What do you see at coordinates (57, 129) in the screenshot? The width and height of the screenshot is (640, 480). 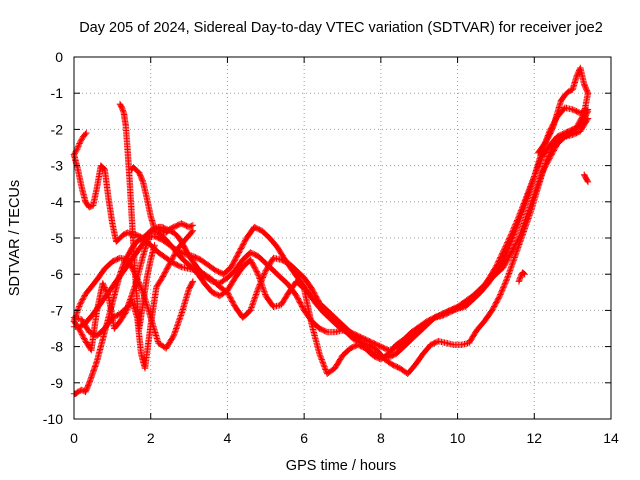 I see `y-tick-label: -2` at bounding box center [57, 129].